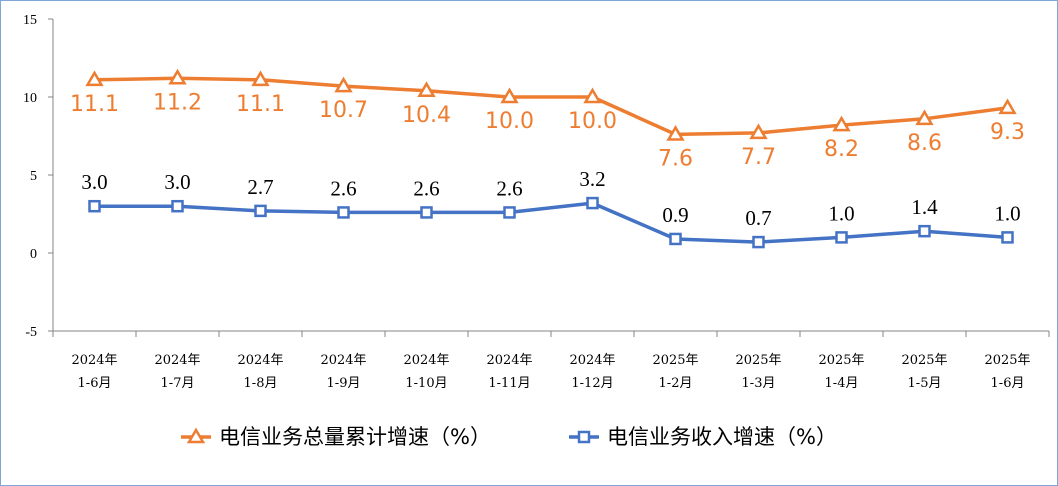 The width and height of the screenshot is (1058, 486). Describe the element at coordinates (675, 158) in the screenshot. I see `data-label-total-volume: 7.6` at that location.